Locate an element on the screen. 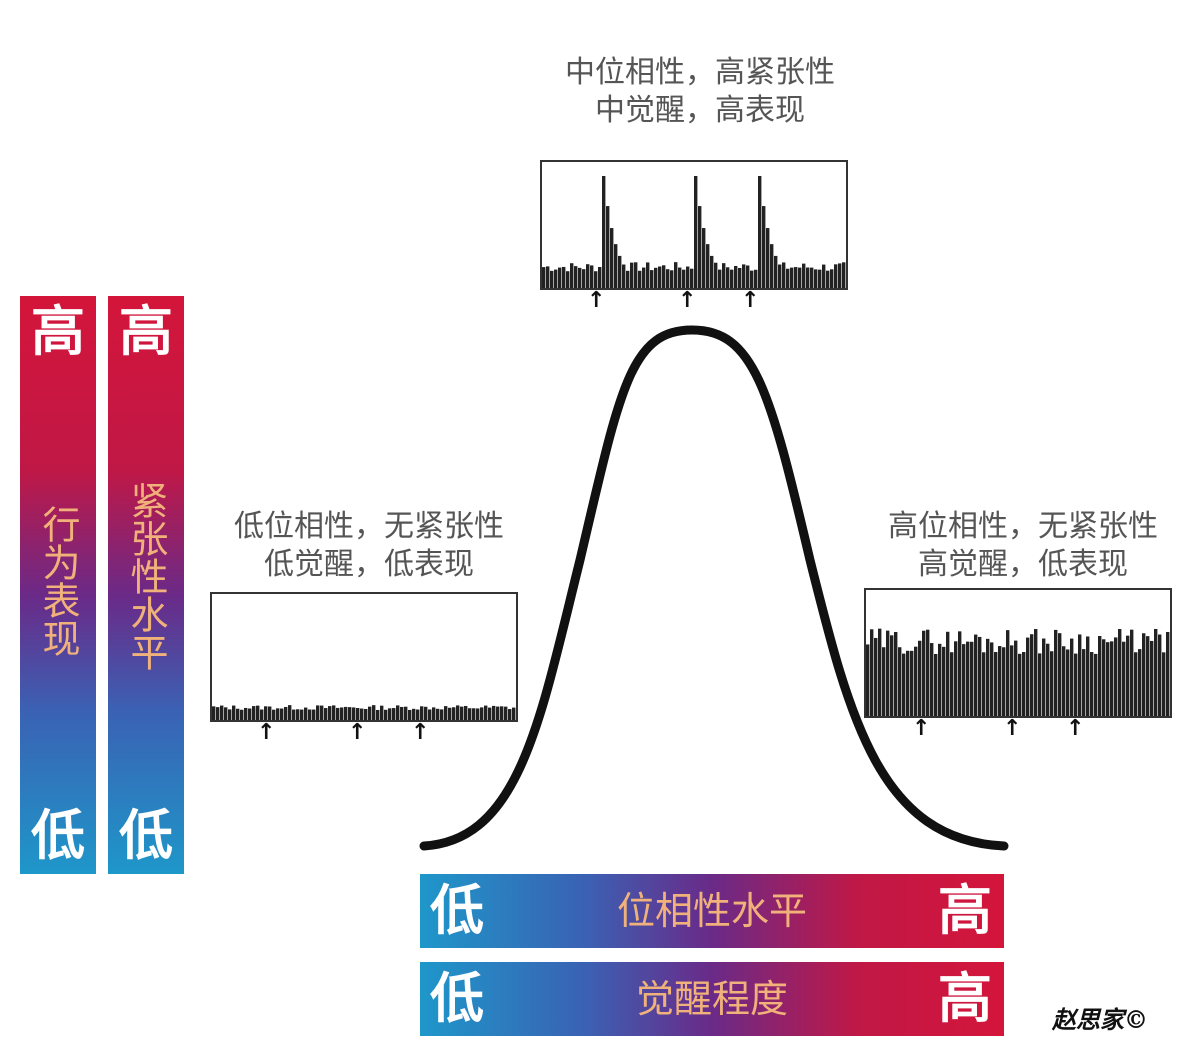  histogram-top is located at coordinates (694, 225).